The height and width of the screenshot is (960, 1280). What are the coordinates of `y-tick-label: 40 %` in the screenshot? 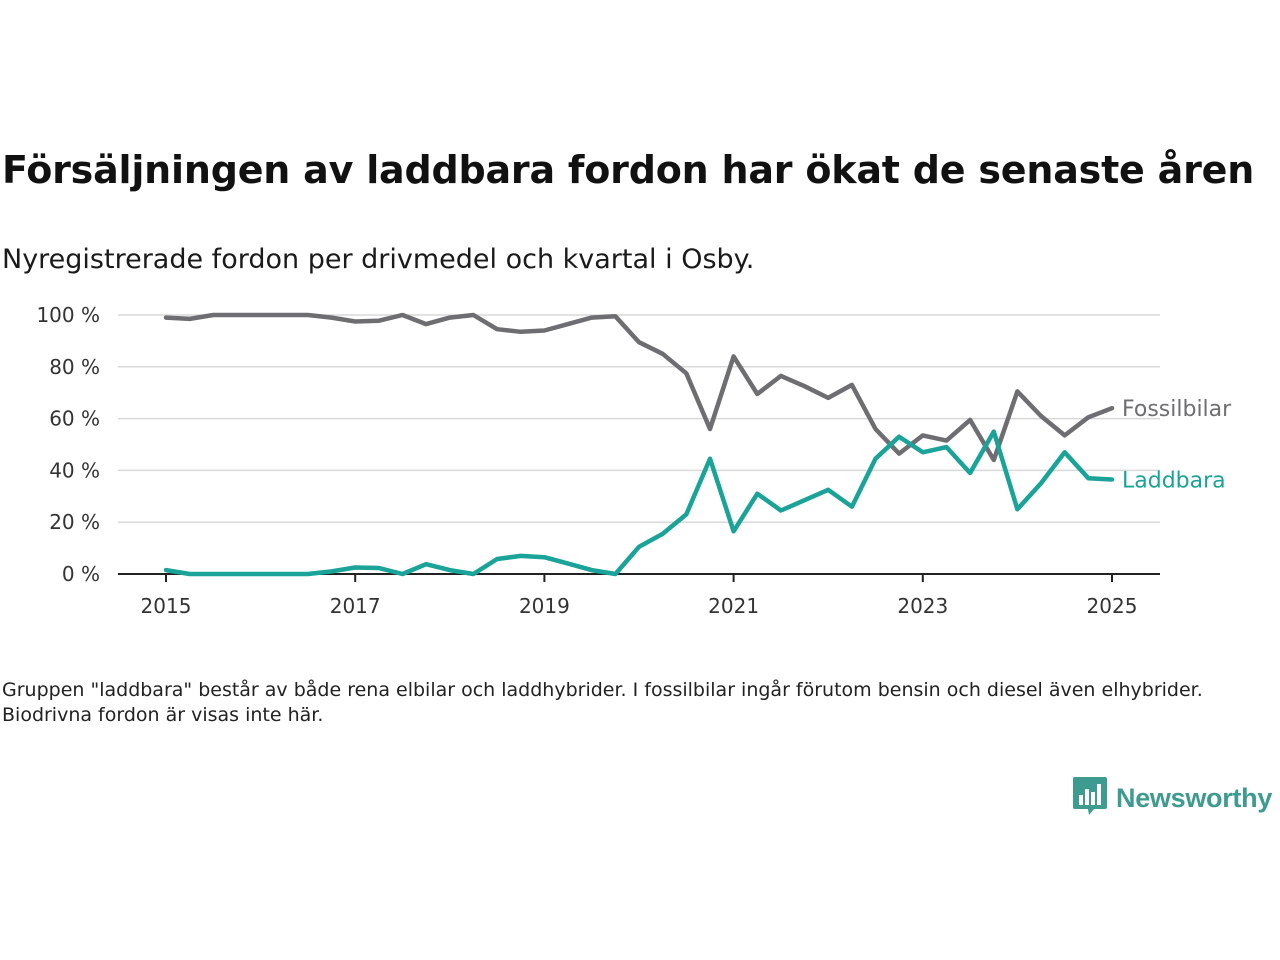 It's located at (74, 470).